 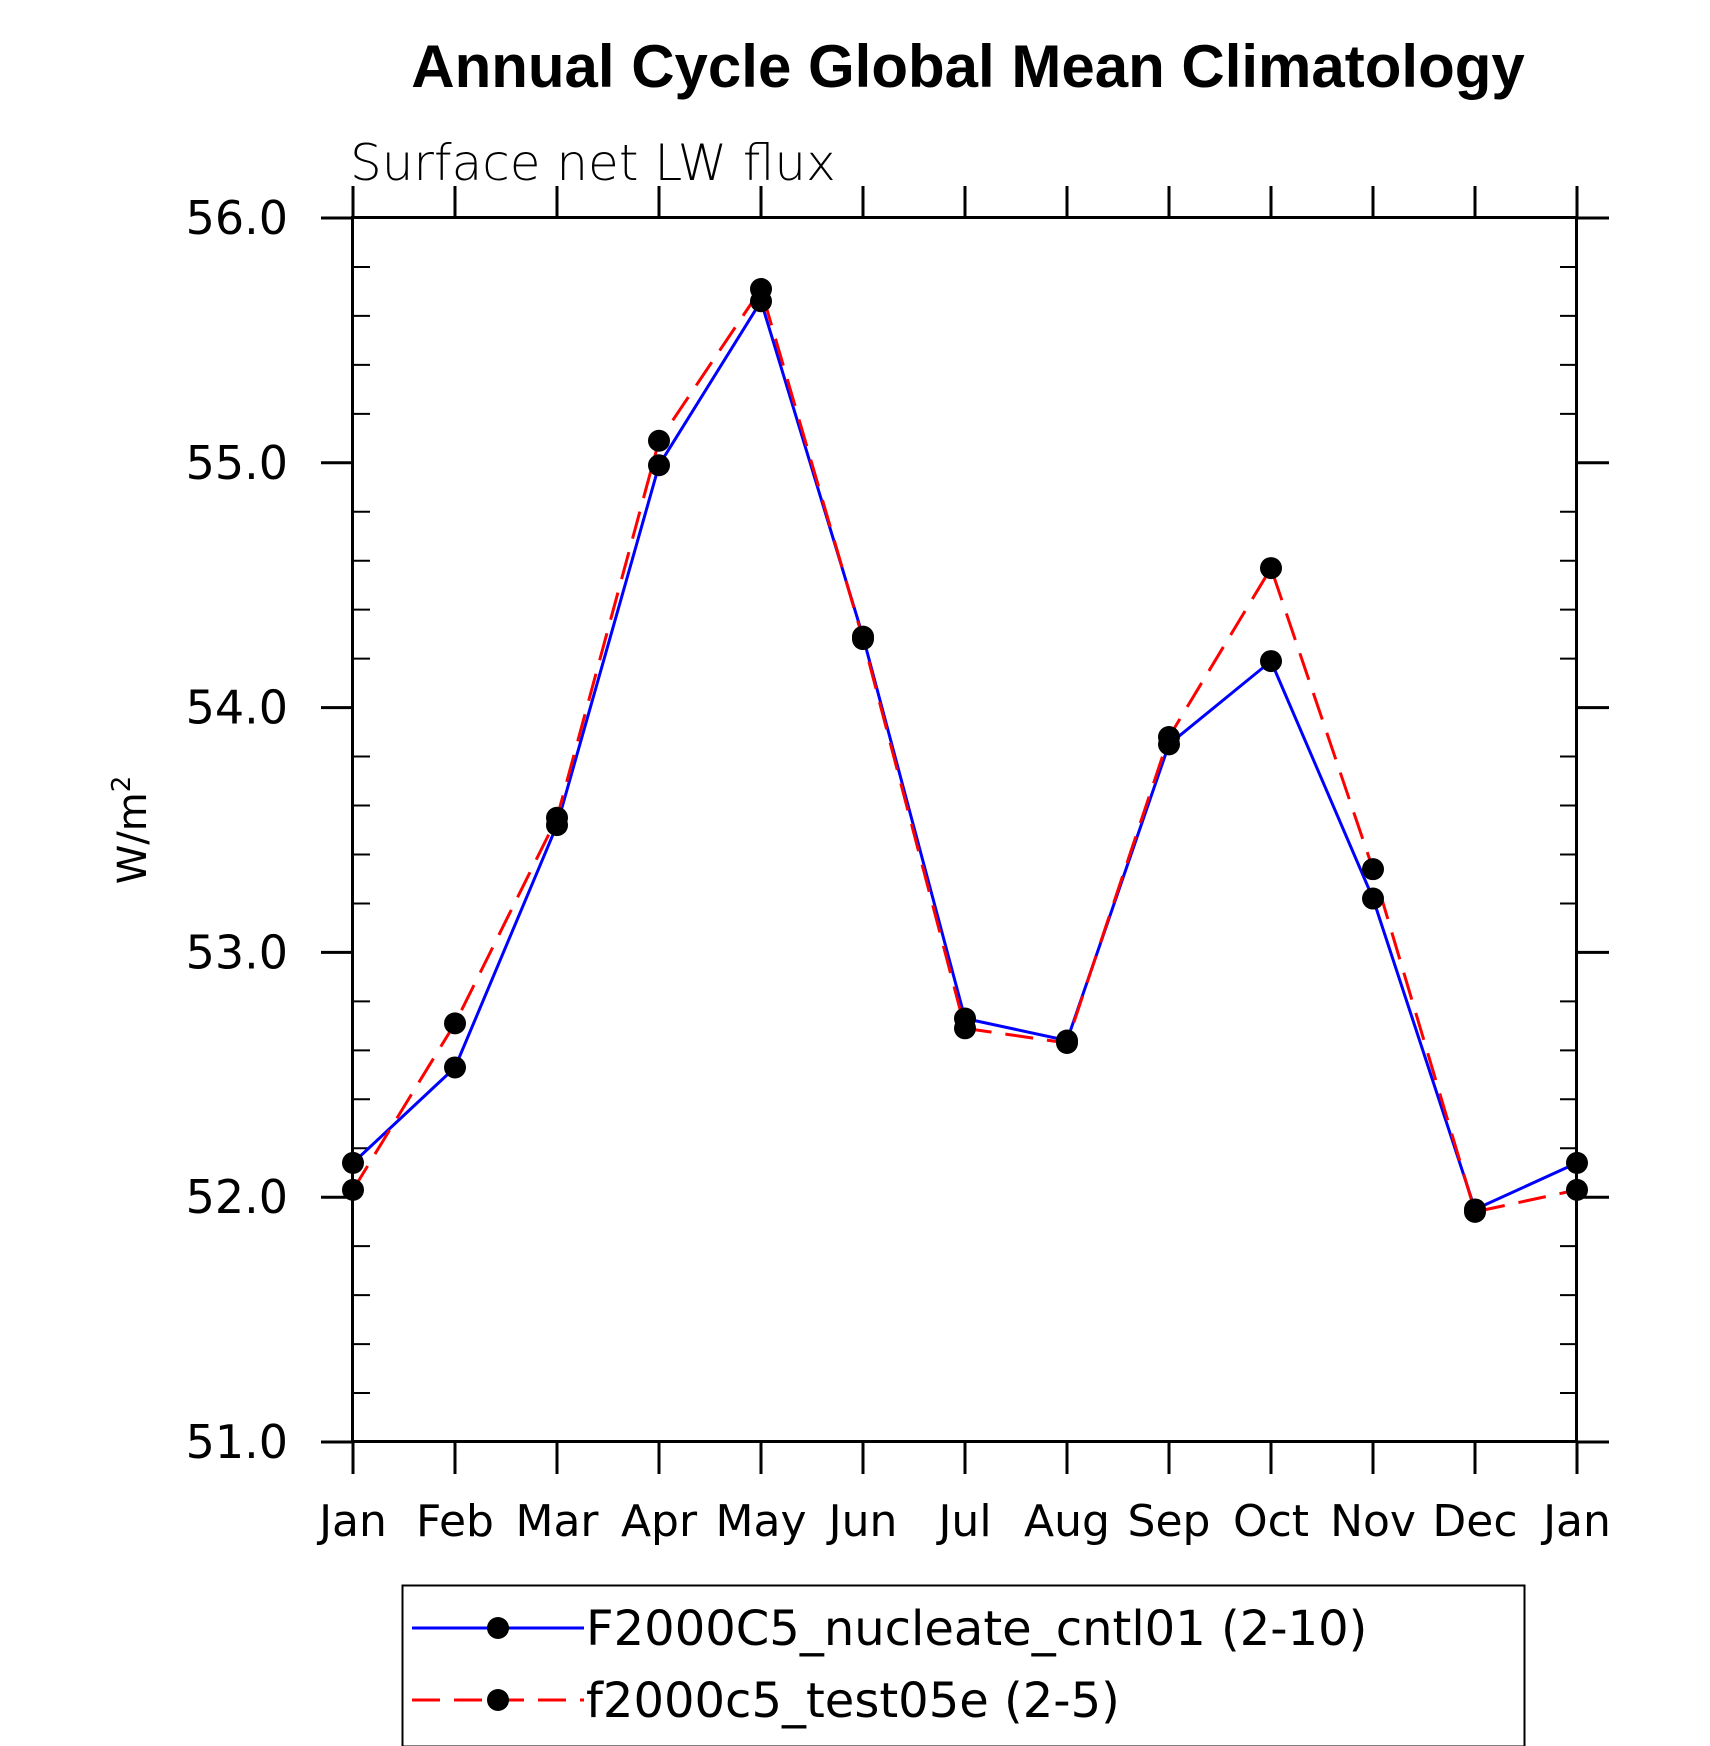 What do you see at coordinates (976, 1629) in the screenshot?
I see `legend-label-series-1: F2000C5_nucleate_cntl01 (2-10)` at bounding box center [976, 1629].